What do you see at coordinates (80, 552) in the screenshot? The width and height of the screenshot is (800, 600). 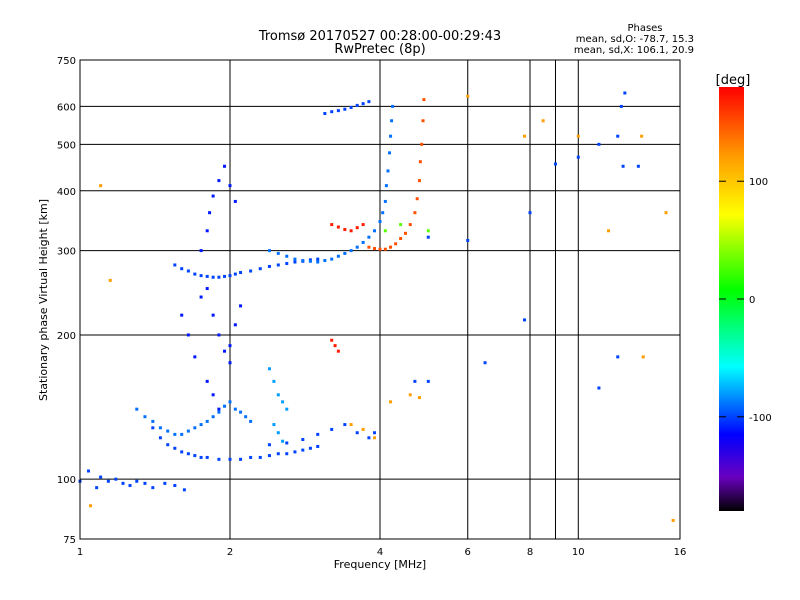 I see `x-tick-label: 1` at bounding box center [80, 552].